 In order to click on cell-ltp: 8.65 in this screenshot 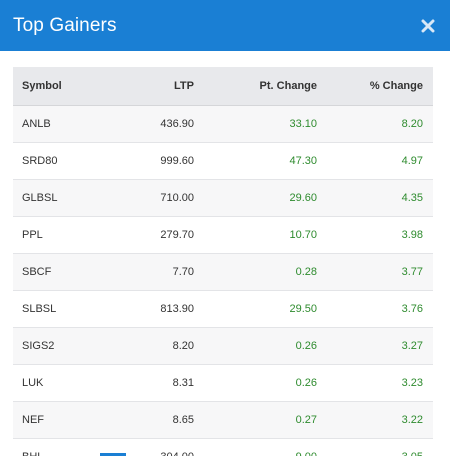, I will do `click(156, 420)`.